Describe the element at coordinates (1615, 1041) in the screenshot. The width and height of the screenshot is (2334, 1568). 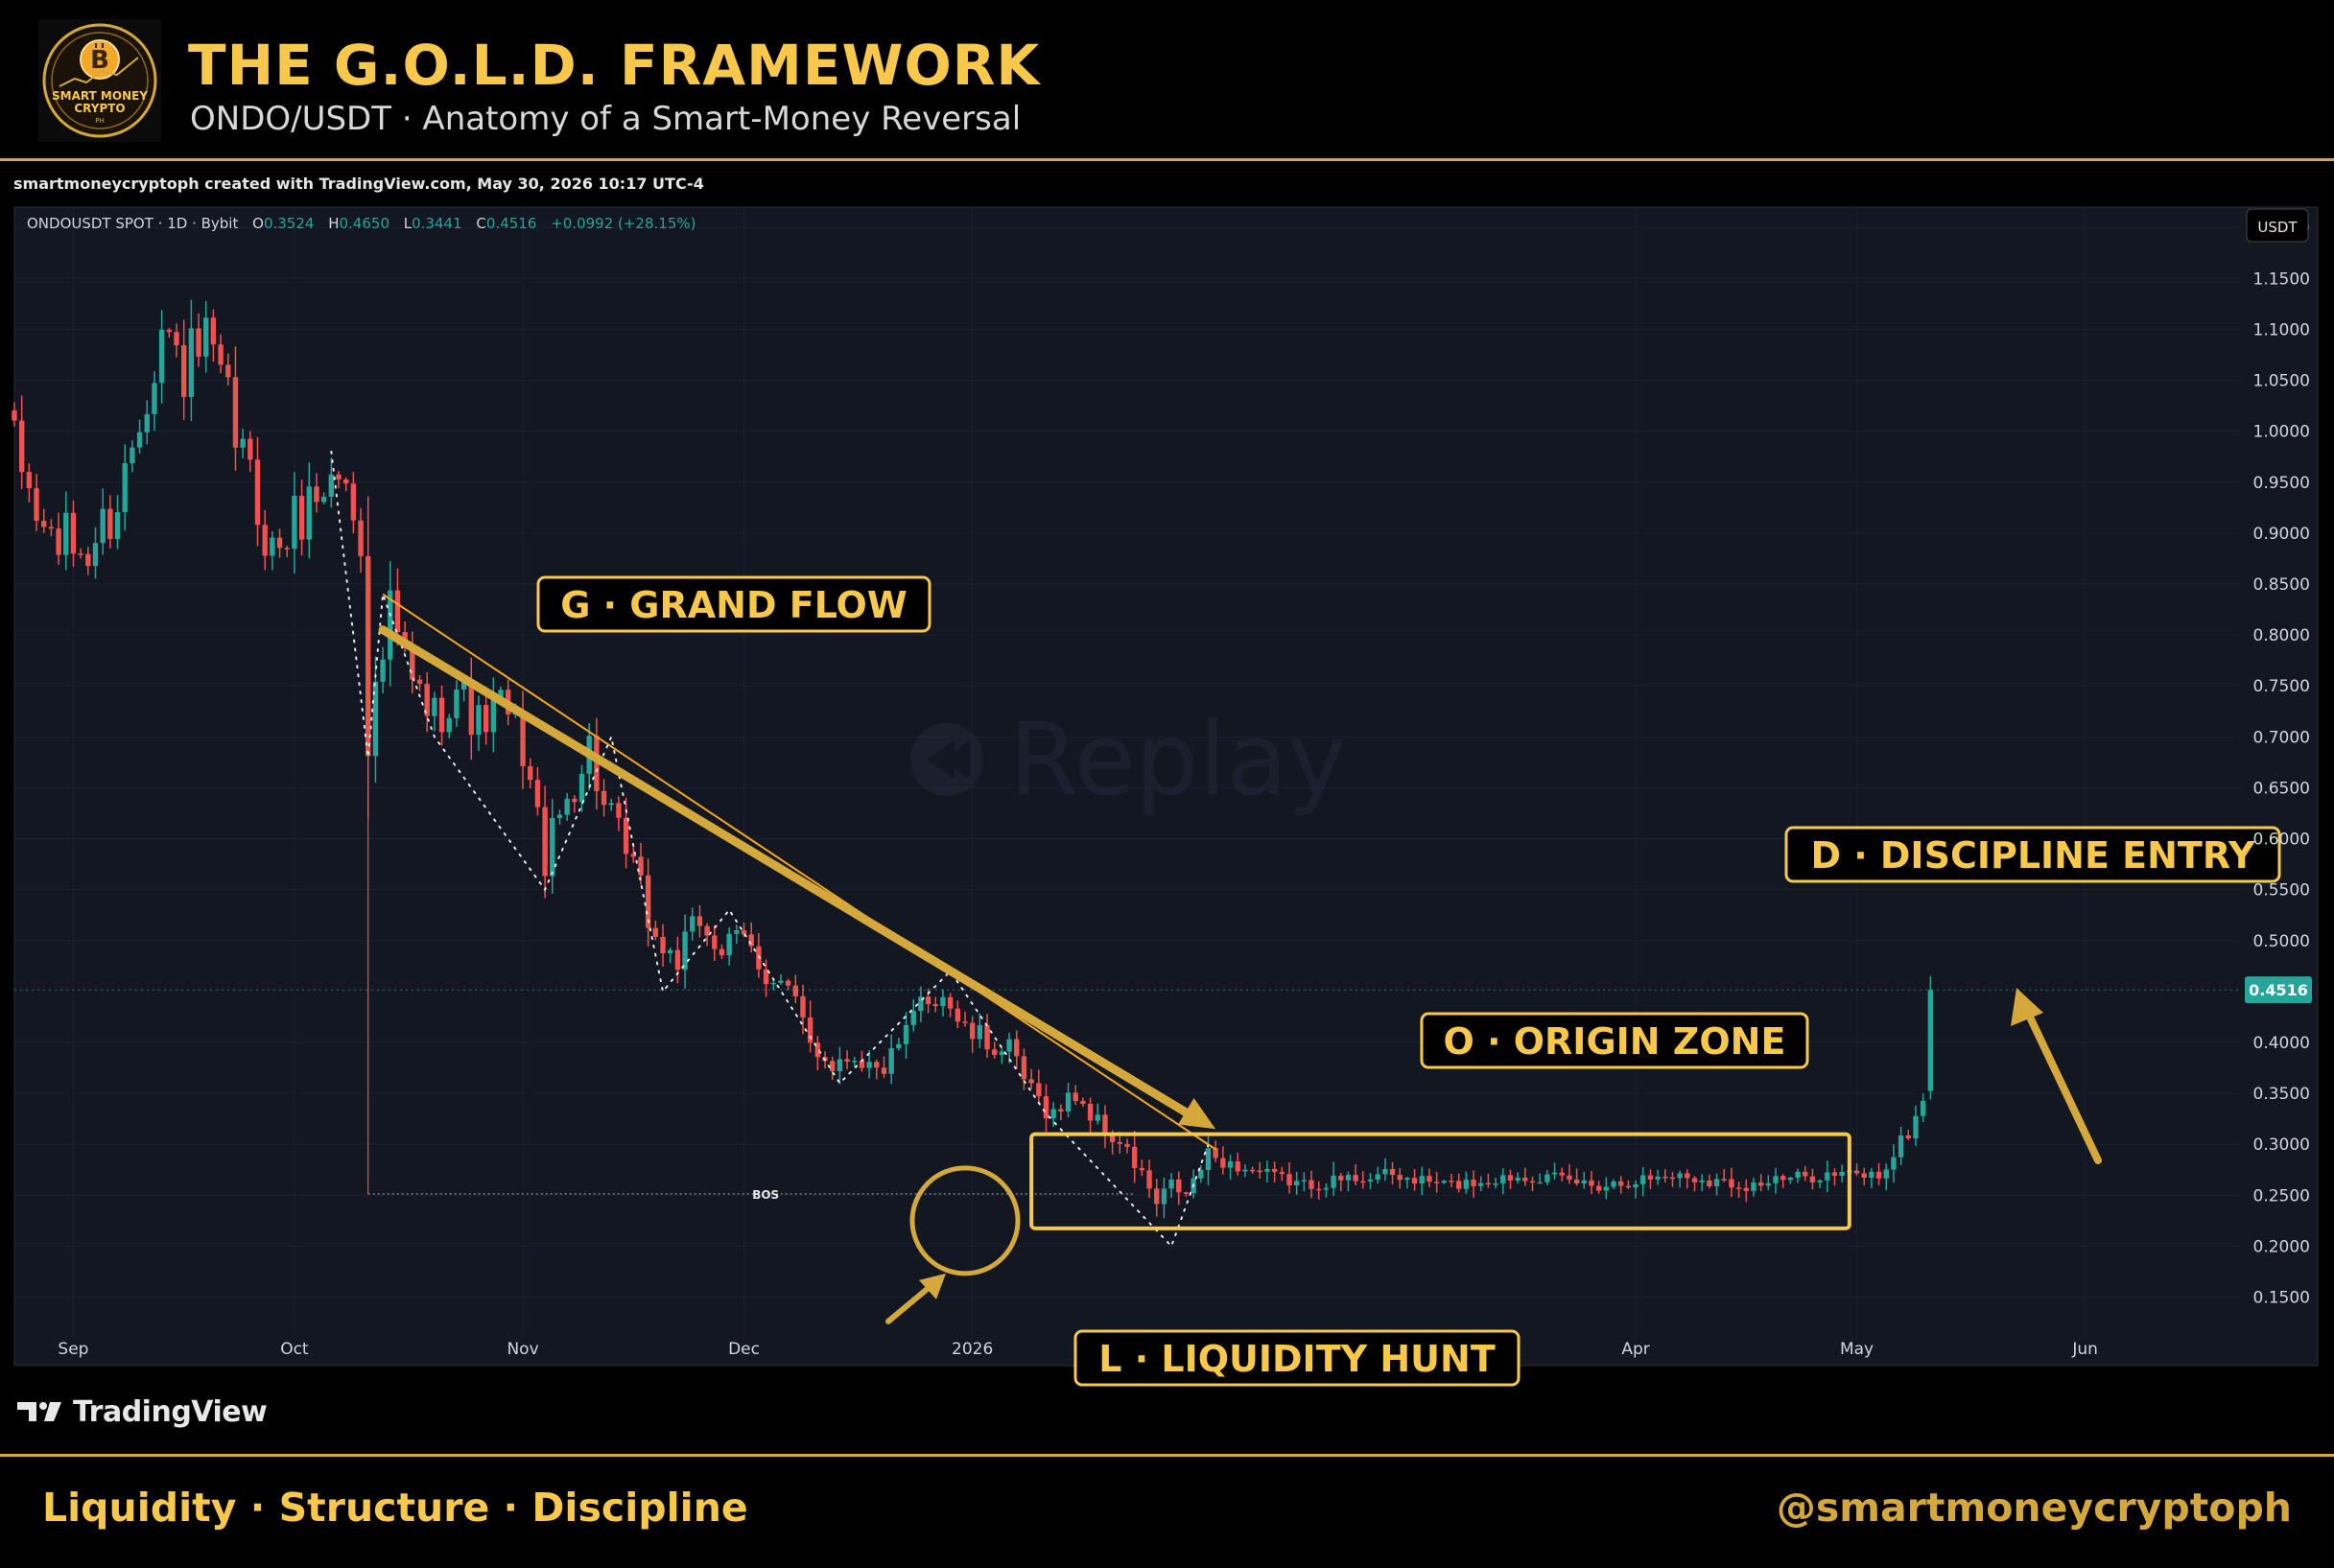
I see `origin-zone-label-text: O · ORIGIN ZONE` at that location.